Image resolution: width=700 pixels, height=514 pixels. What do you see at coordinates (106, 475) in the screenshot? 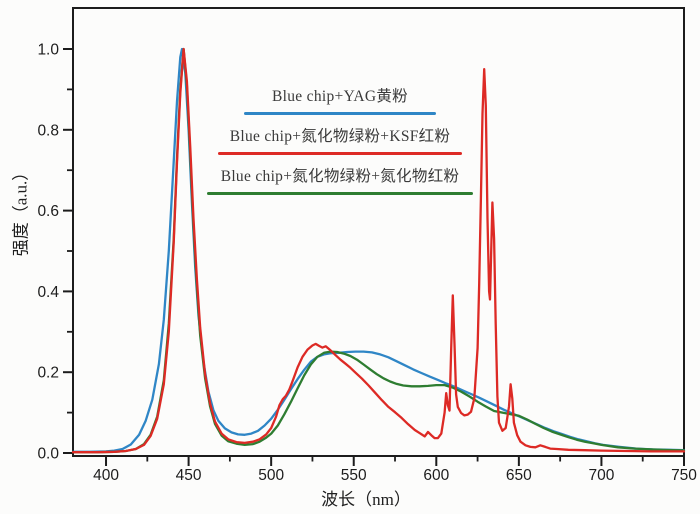
I see `x-tick-label: 400` at bounding box center [106, 475].